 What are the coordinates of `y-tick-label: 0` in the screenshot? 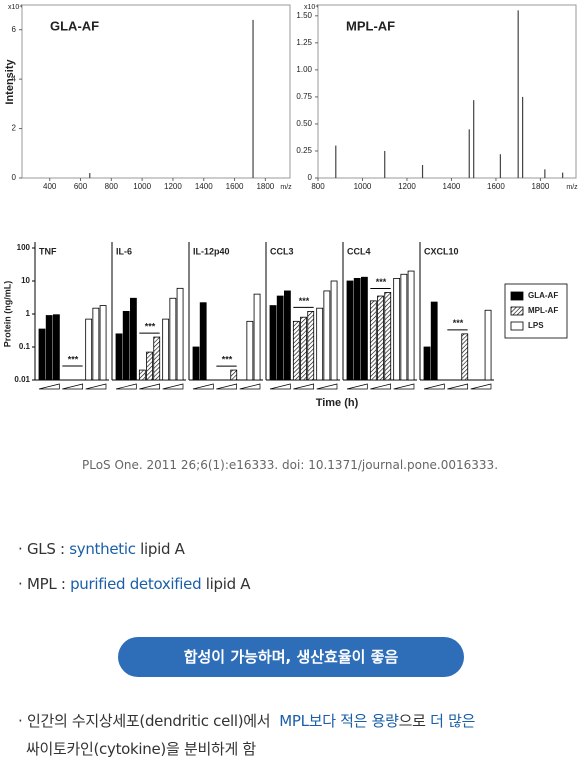 It's located at (310, 177).